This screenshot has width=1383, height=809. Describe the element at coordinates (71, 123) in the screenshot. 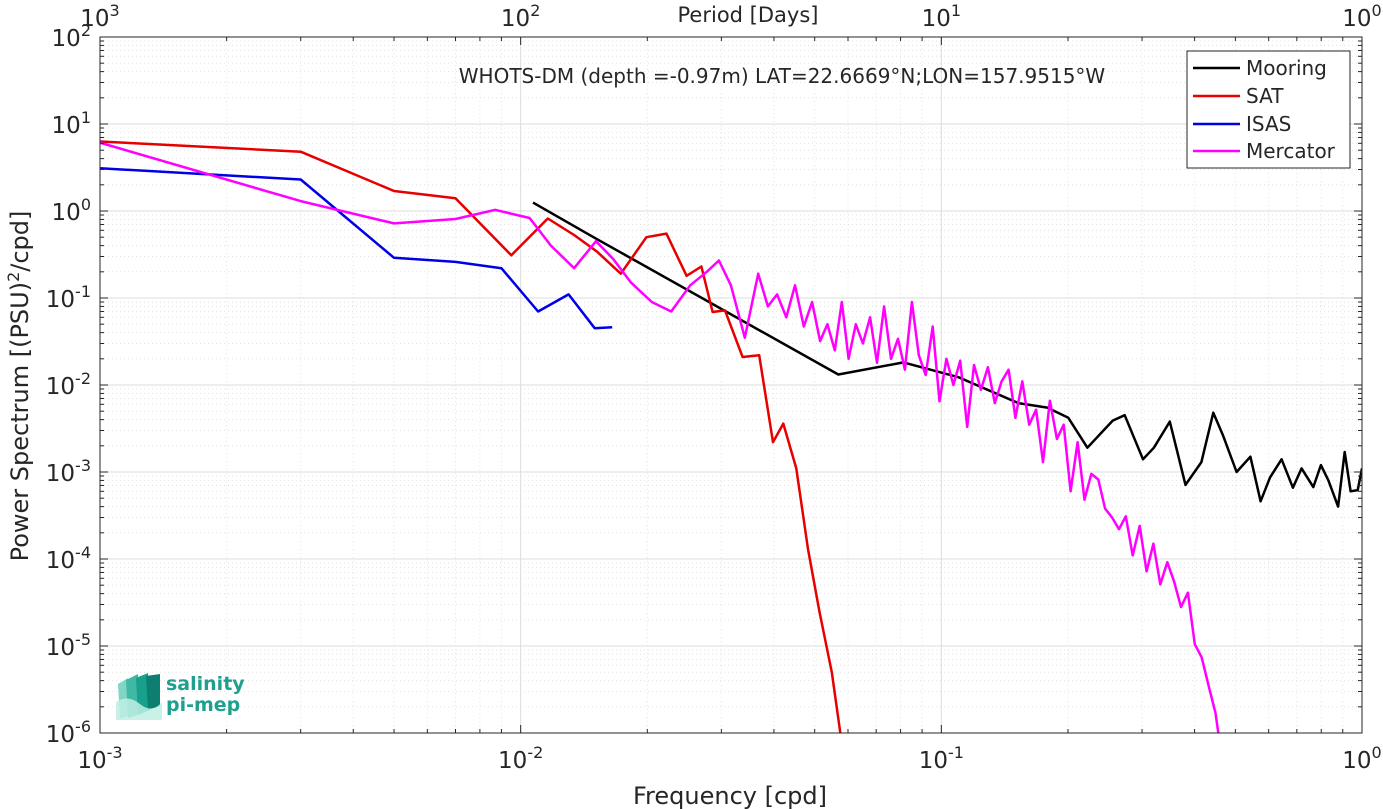

I see `y-tick-label: 10¹` at that location.